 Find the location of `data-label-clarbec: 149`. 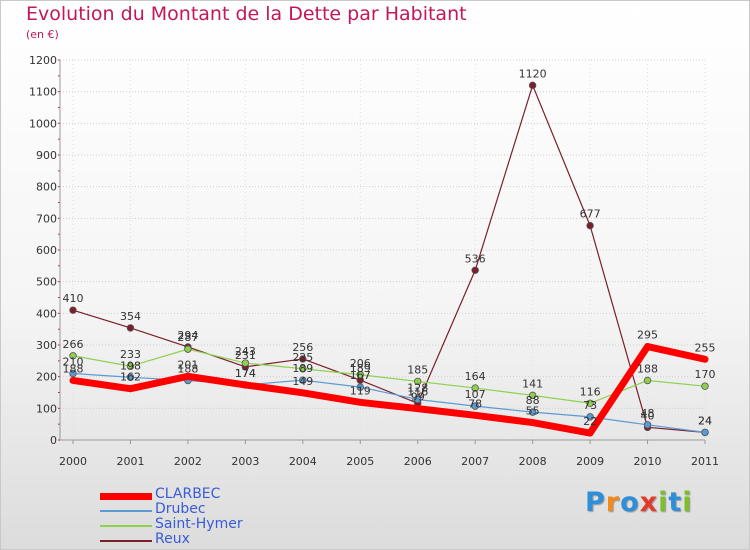

data-label-clarbec: 149 is located at coordinates (302, 381).